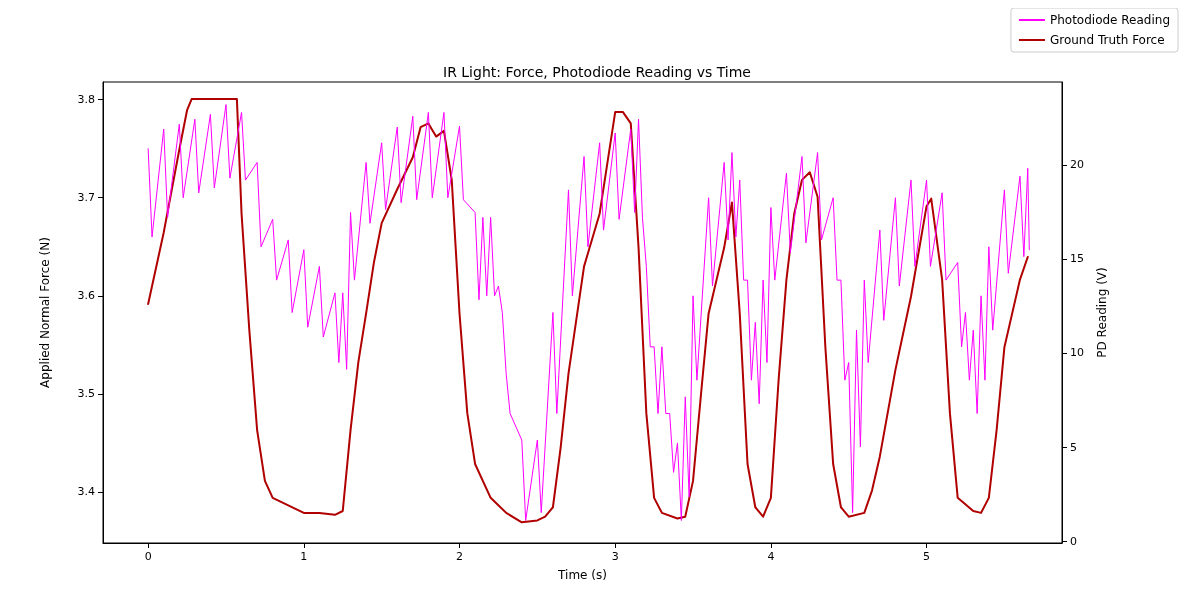 Image resolution: width=1194 pixels, height=607 pixels. I want to click on y2-tick-label: 10, so click(1077, 353).